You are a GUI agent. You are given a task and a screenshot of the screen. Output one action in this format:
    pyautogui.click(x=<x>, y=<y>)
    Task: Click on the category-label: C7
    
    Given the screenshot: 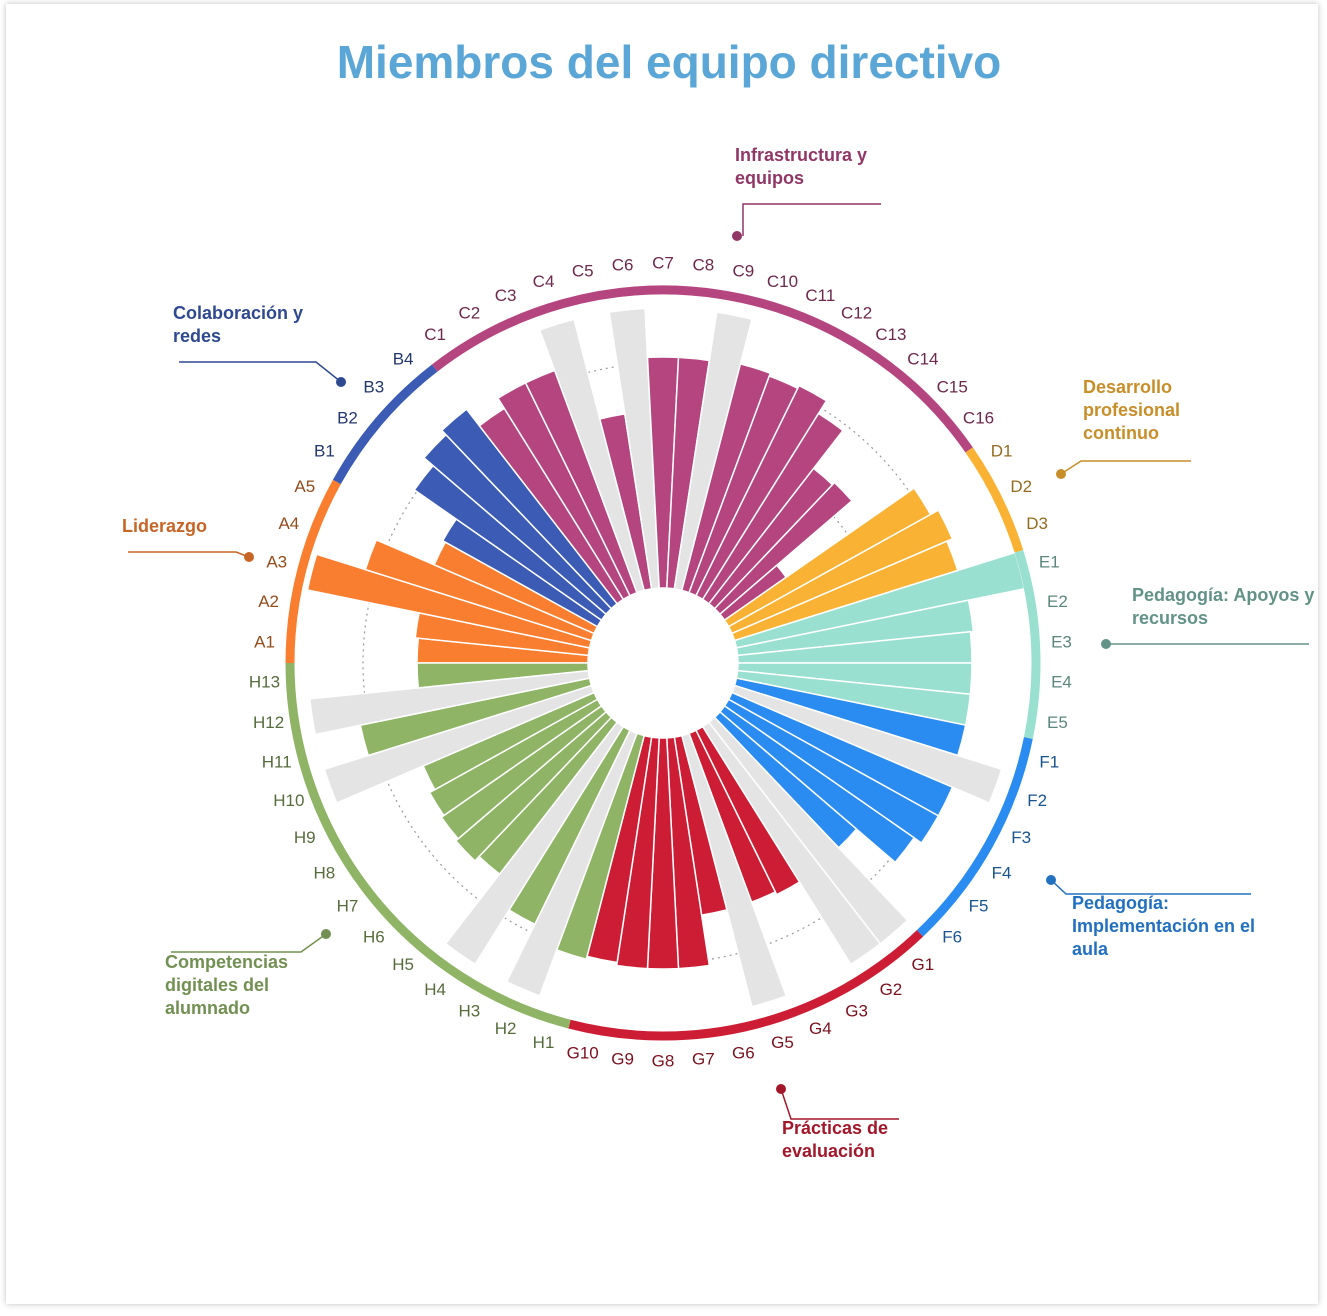 What is the action you would take?
    pyautogui.click(x=663, y=262)
    